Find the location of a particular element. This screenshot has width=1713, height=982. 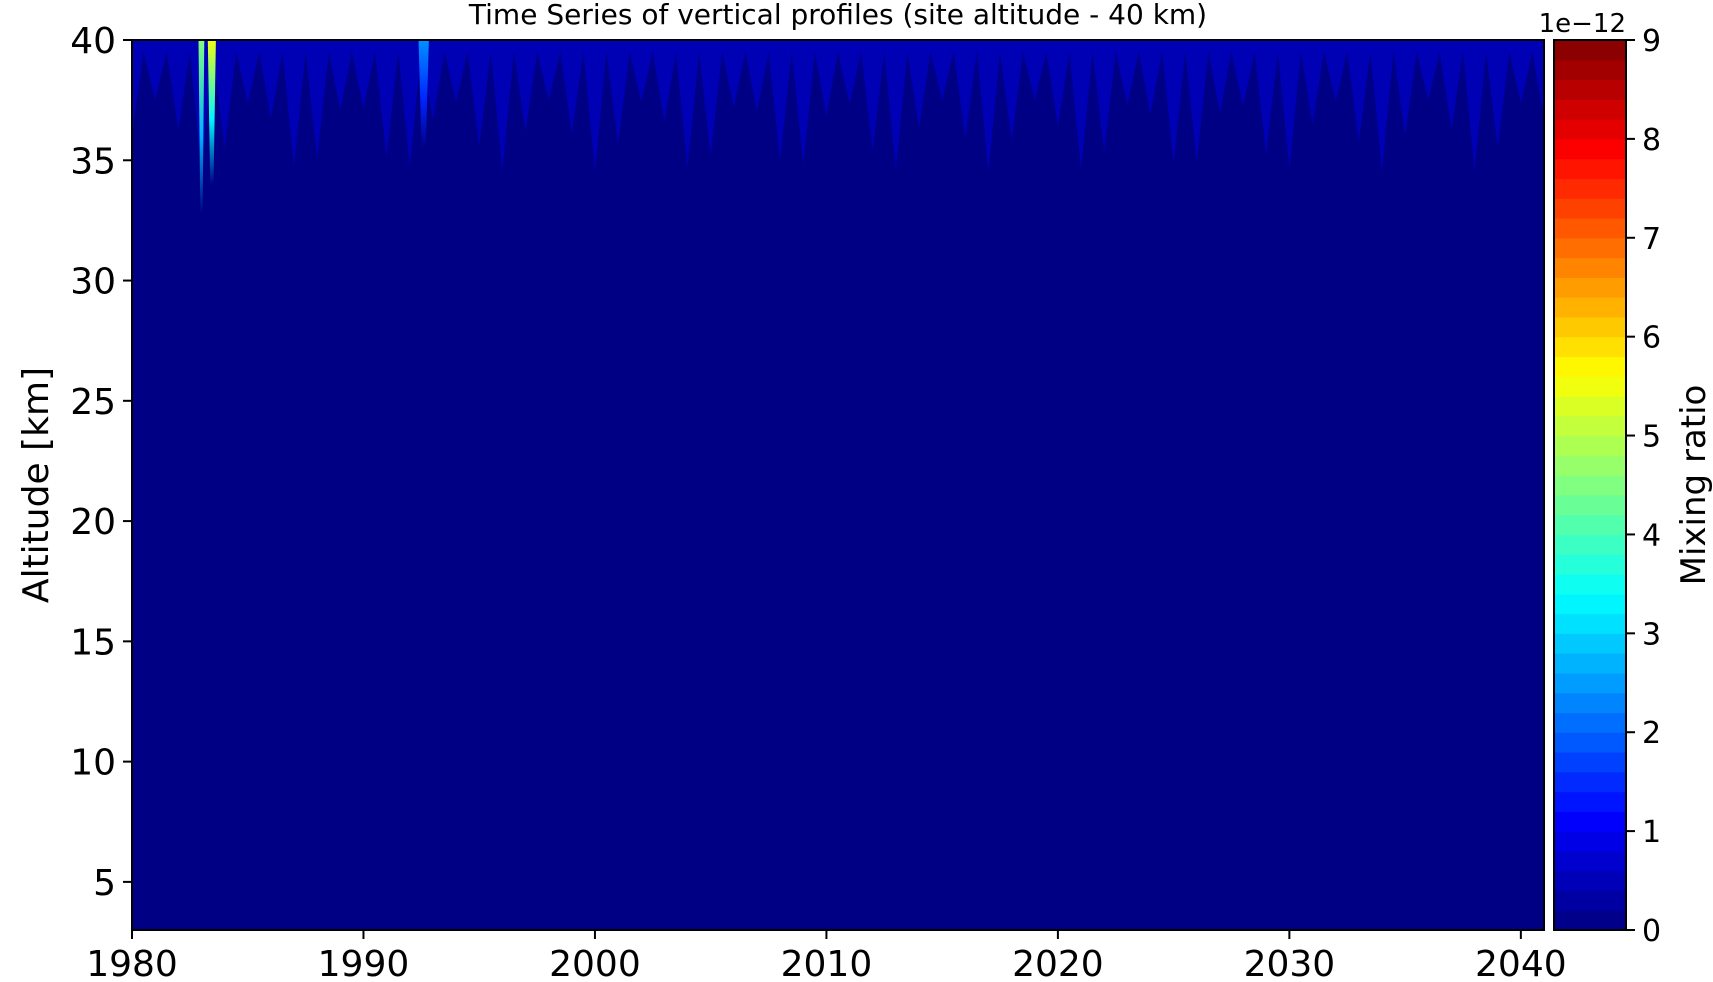

y-tick-label: 5 is located at coordinates (104, 883).